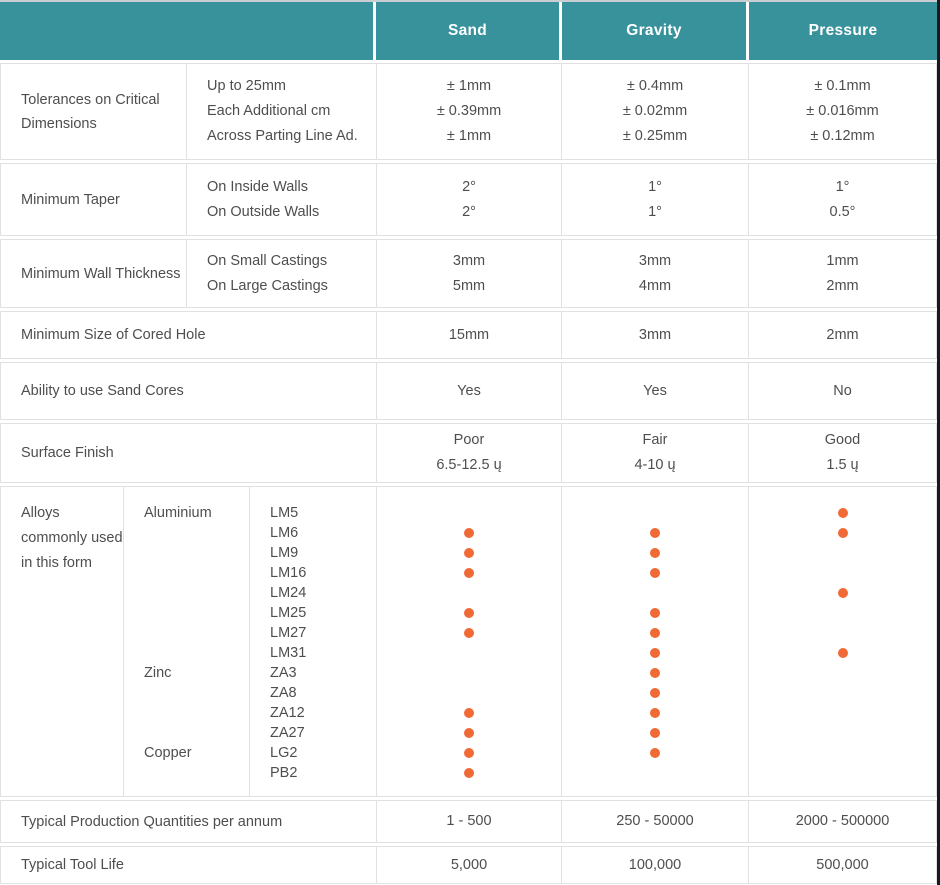 This screenshot has width=940, height=885. I want to click on cell-pressure: 2000 - 500000, so click(842, 821).